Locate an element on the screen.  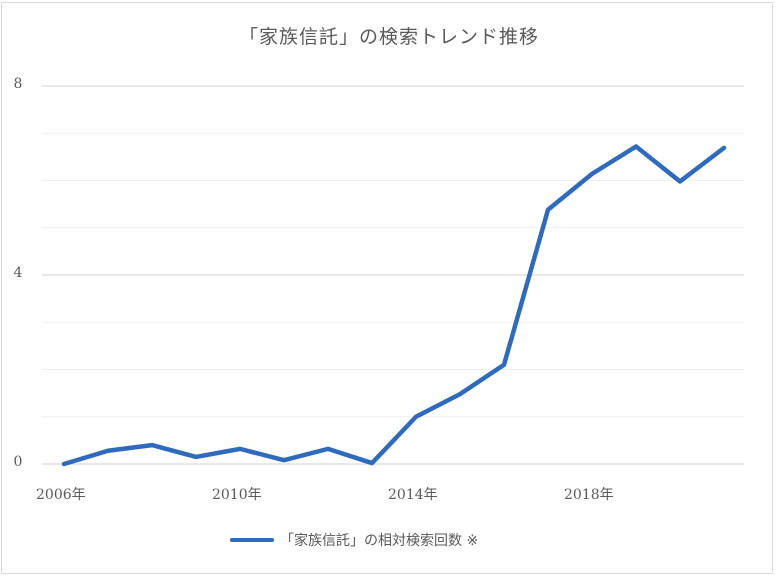
y-tick-label: 0 is located at coordinates (18, 462).